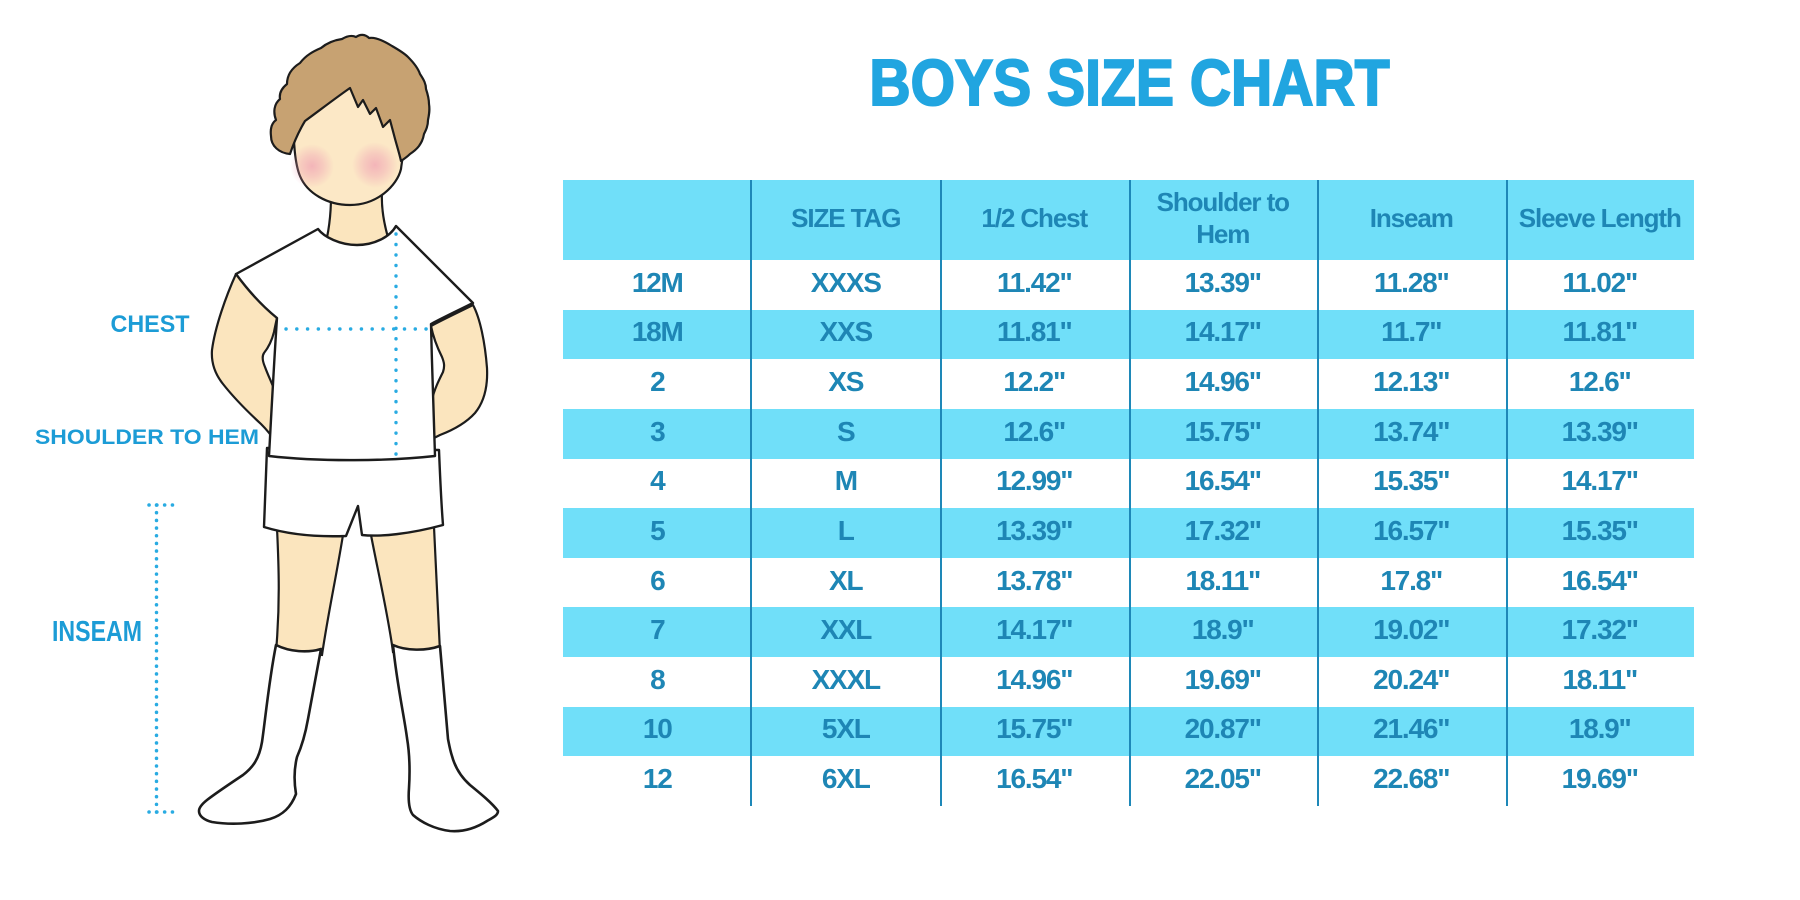 This screenshot has height=900, width=1800. Describe the element at coordinates (147, 437) in the screenshot. I see `svg-text: SHOULDER TO HEM` at that location.